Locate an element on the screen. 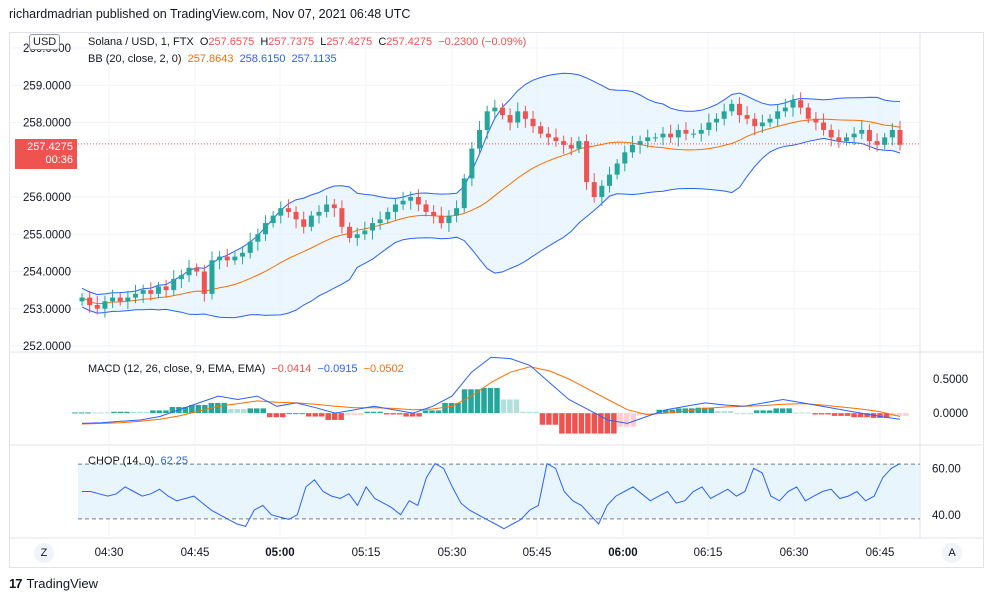 Image resolution: width=993 pixels, height=602 pixels. time-tick-label: 05:15 is located at coordinates (366, 553).